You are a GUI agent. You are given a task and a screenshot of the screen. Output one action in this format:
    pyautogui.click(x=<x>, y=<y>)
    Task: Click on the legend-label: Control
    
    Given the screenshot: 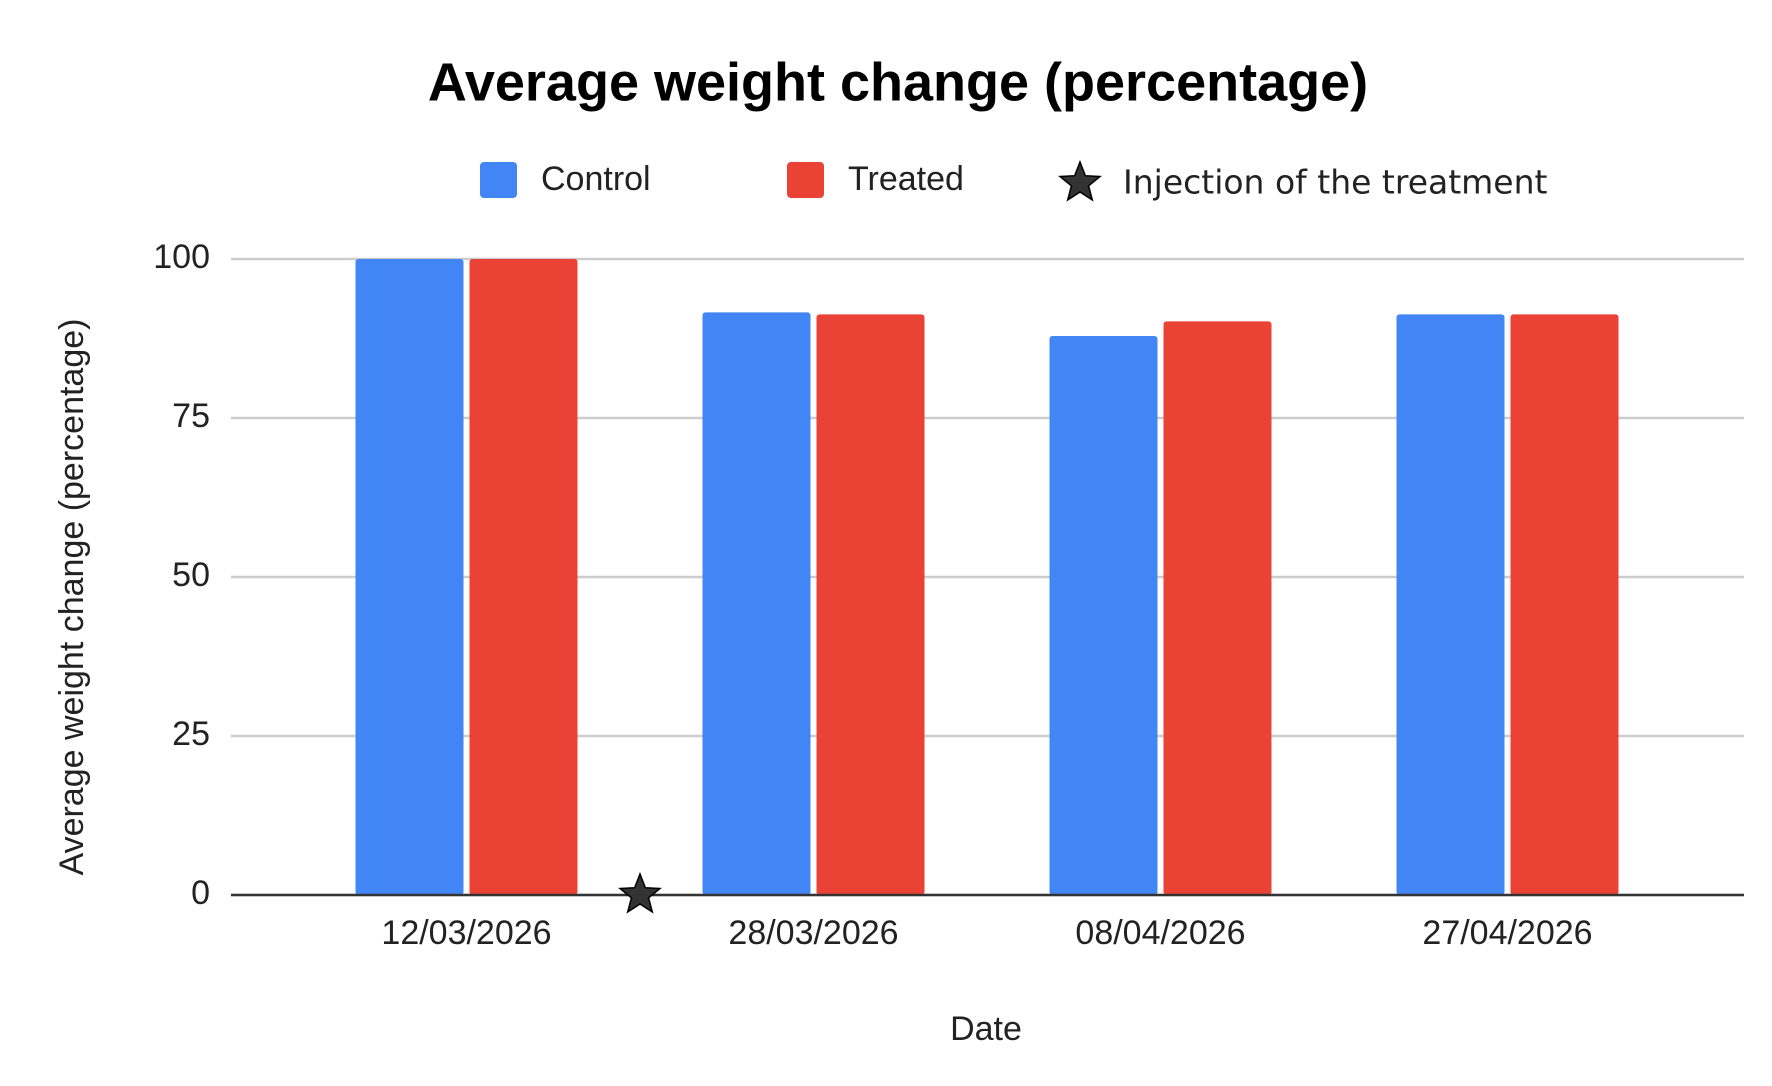 What is the action you would take?
    pyautogui.click(x=596, y=179)
    